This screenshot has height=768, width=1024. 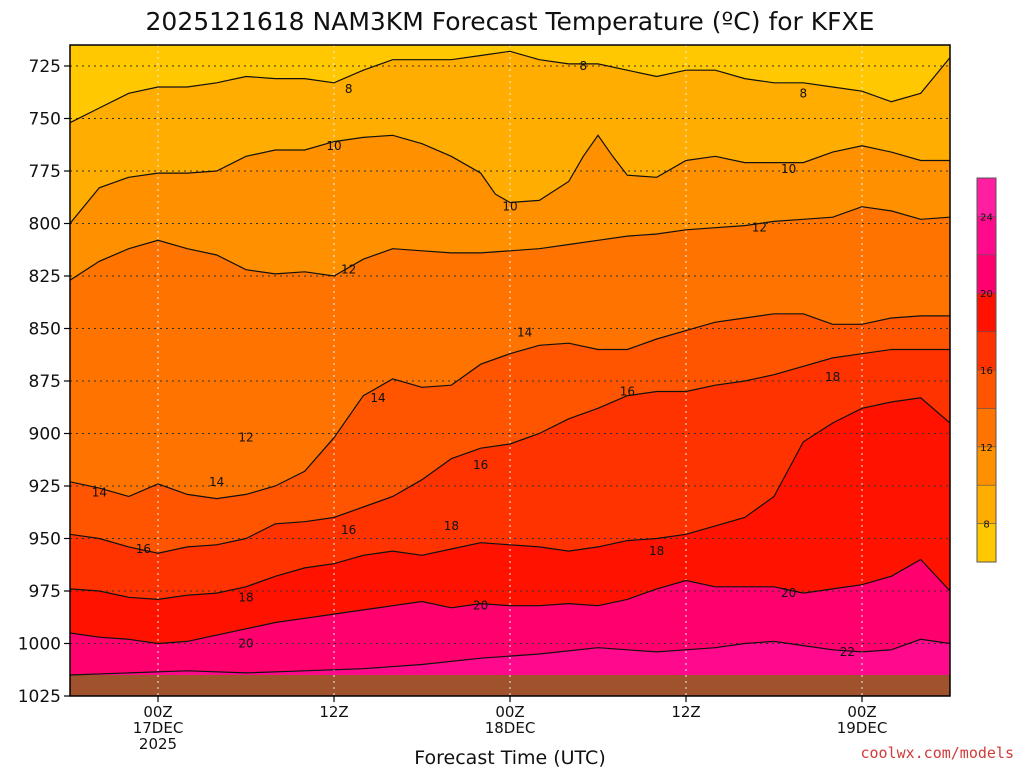 I want to click on y-tick-label: 975, so click(x=45, y=592).